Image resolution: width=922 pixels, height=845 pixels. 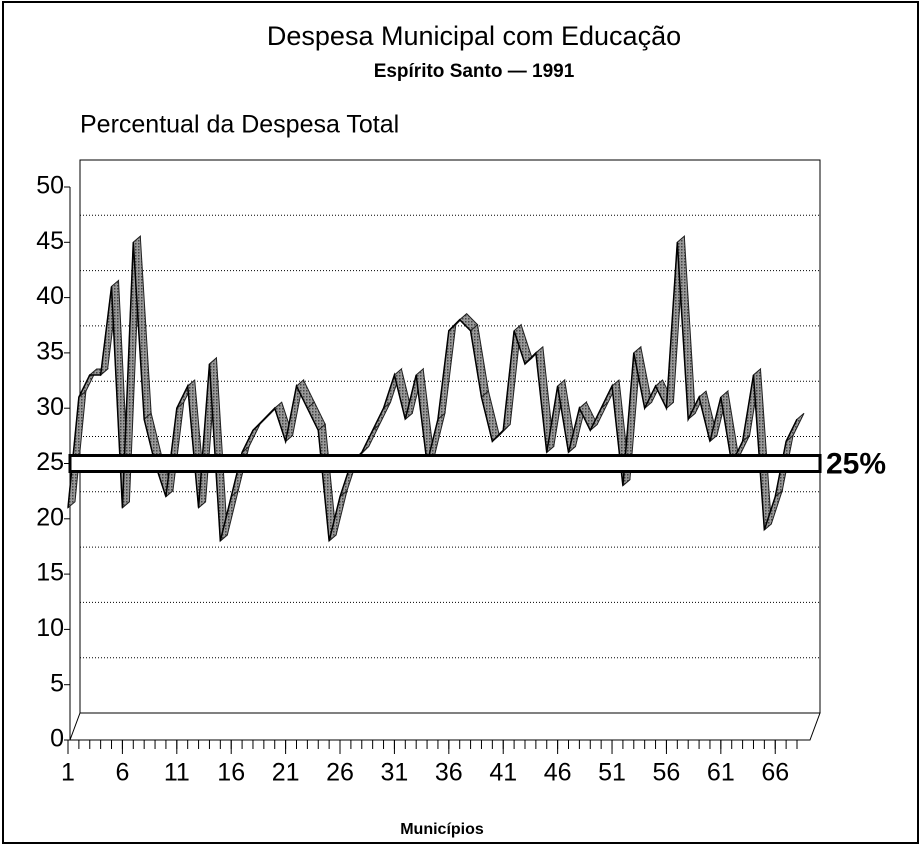 What do you see at coordinates (856, 463) in the screenshot?
I see `reference-label: 25%` at bounding box center [856, 463].